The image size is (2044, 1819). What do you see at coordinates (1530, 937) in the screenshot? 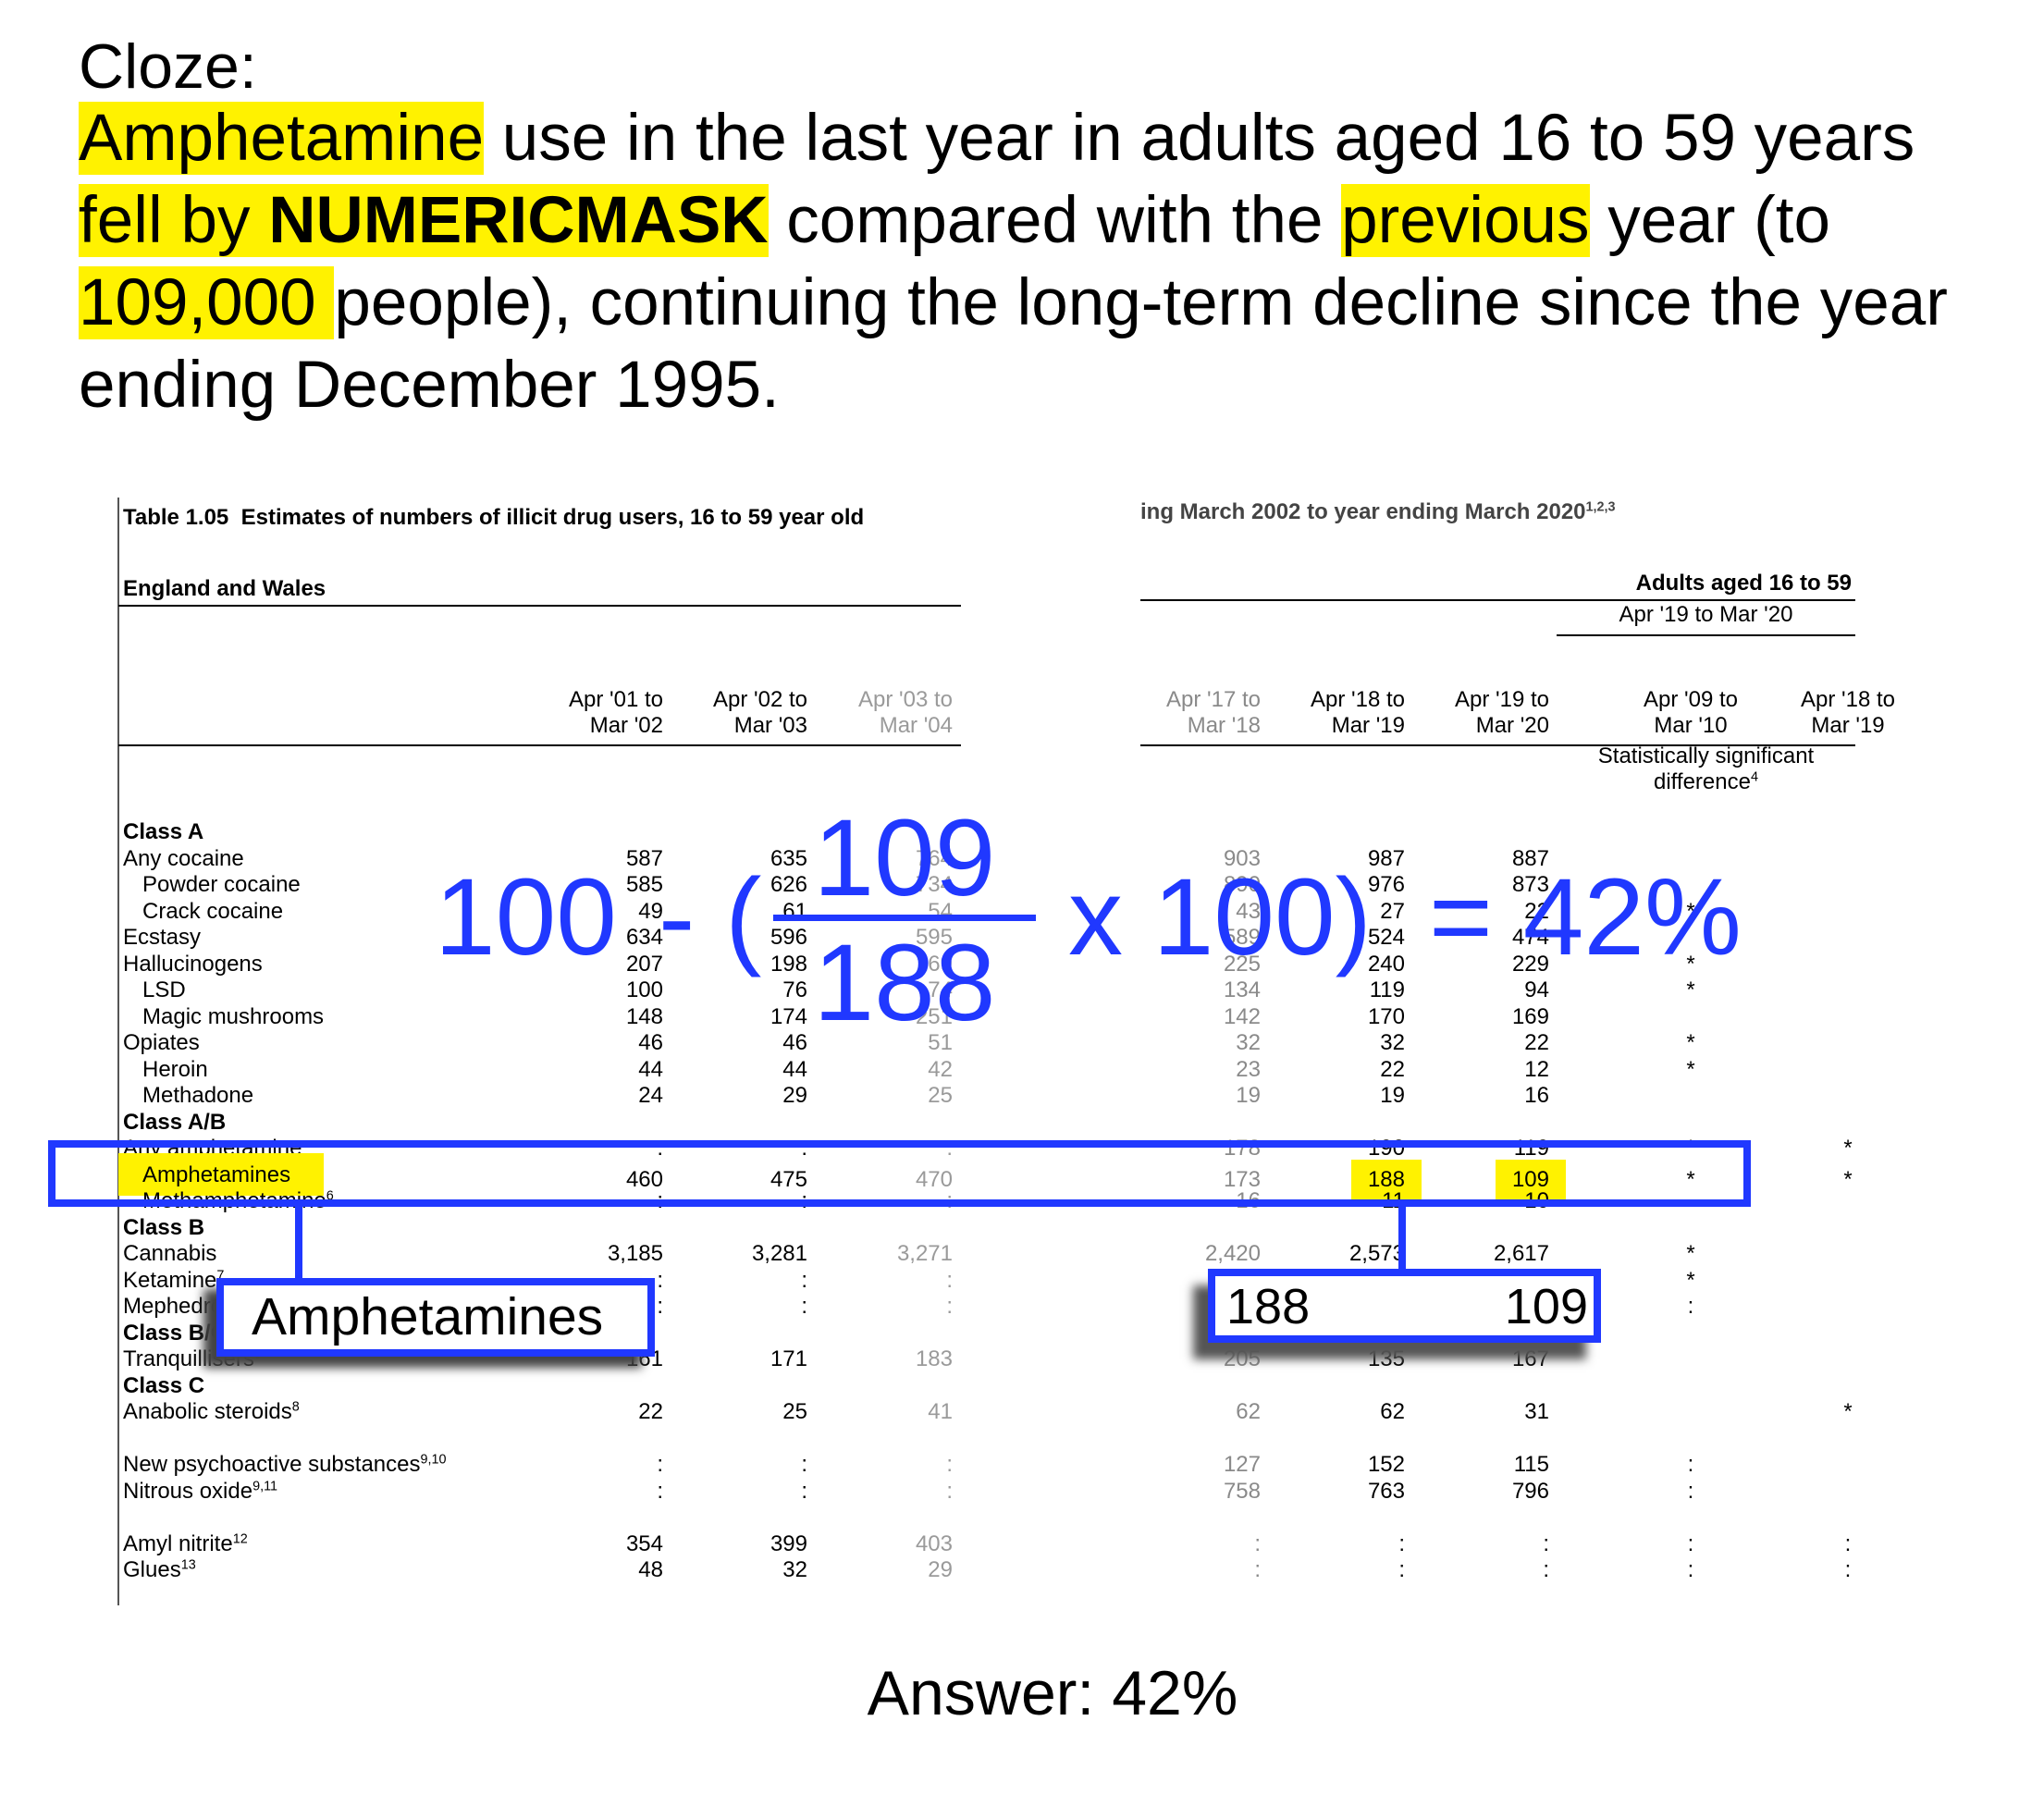
I see `table-cell: 474` at bounding box center [1530, 937].